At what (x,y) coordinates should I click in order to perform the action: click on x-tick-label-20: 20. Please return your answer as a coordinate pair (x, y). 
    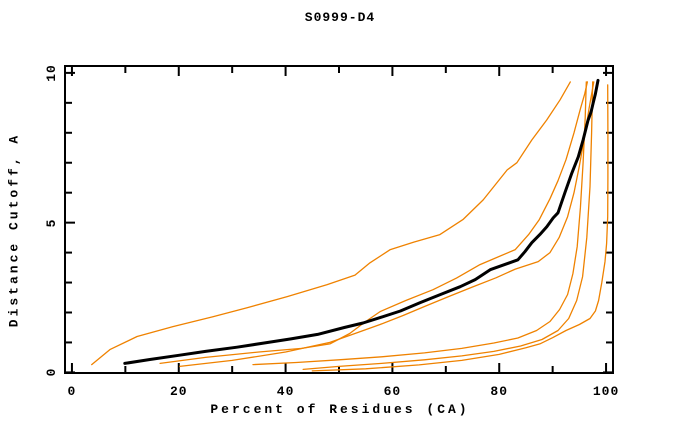
    Looking at the image, I should click on (178, 391).